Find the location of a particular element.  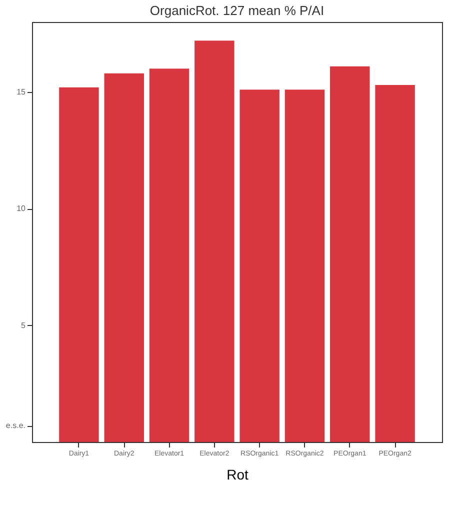

chart-title: OrganicRot. 127 mean % P/AI is located at coordinates (237, 10).